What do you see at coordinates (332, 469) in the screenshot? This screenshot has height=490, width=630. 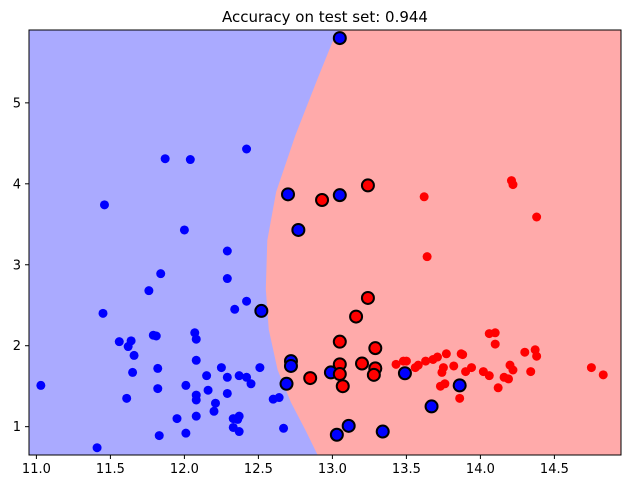 I see `x-tick-label: 13.0` at bounding box center [332, 469].